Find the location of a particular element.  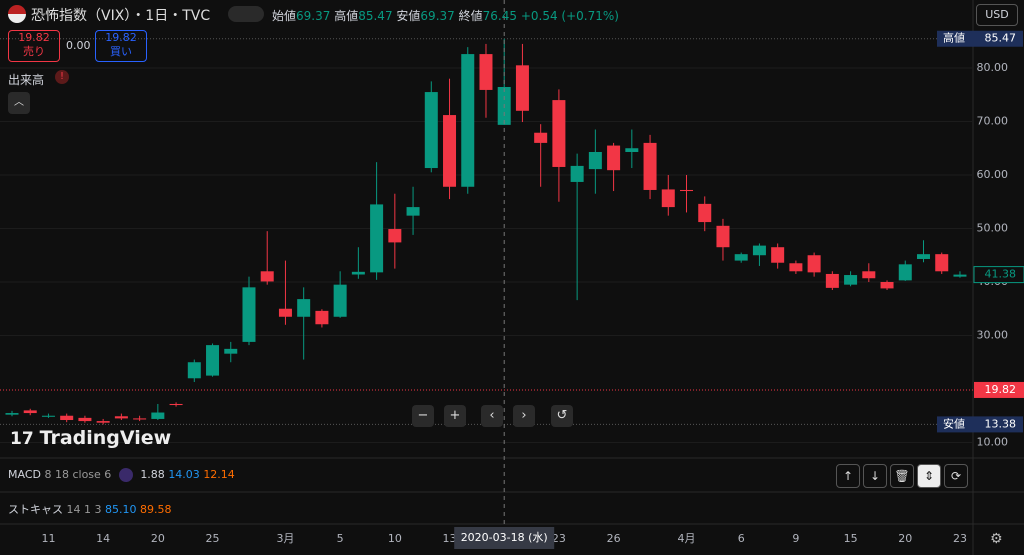

macd-value: 14.03 is located at coordinates (184, 474).